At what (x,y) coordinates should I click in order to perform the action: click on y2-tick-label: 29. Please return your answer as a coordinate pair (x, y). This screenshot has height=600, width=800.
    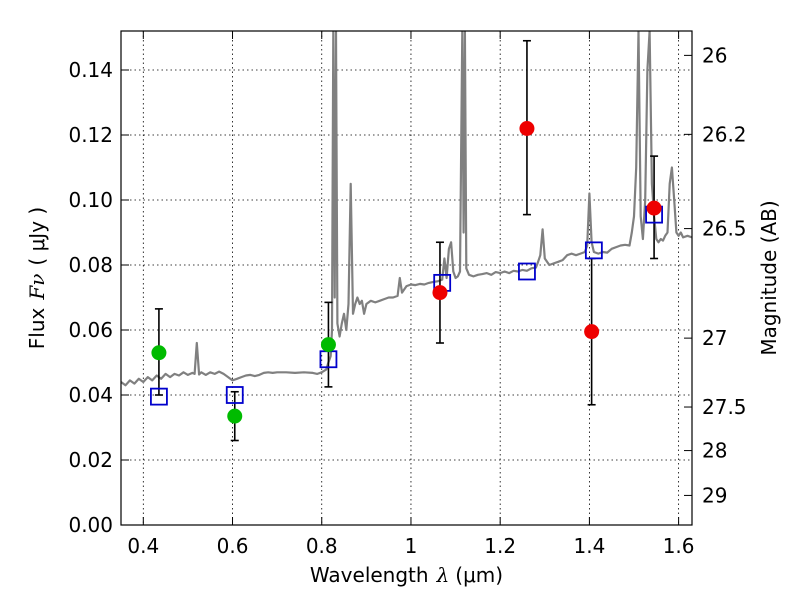
    Looking at the image, I should click on (714, 495).